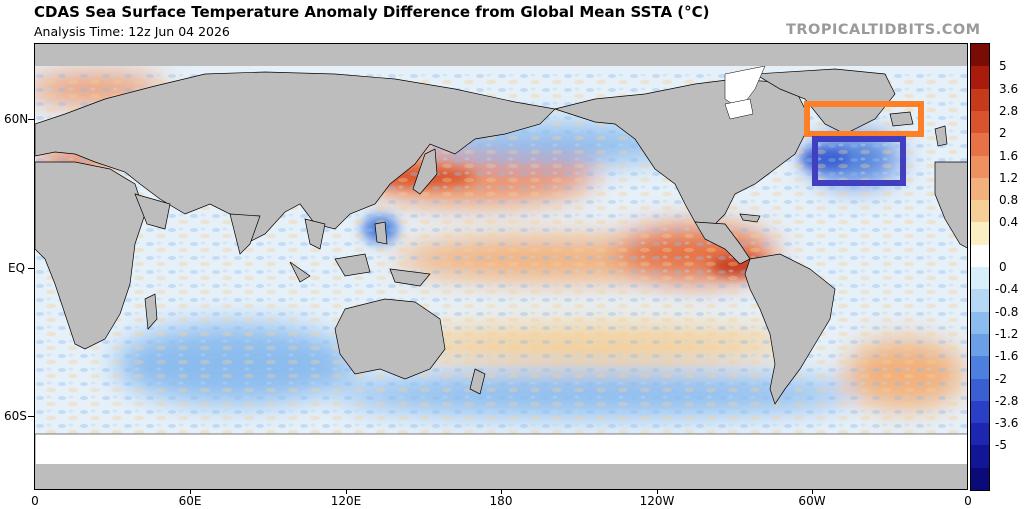  What do you see at coordinates (790, 329) in the screenshot?
I see `south-america` at bounding box center [790, 329].